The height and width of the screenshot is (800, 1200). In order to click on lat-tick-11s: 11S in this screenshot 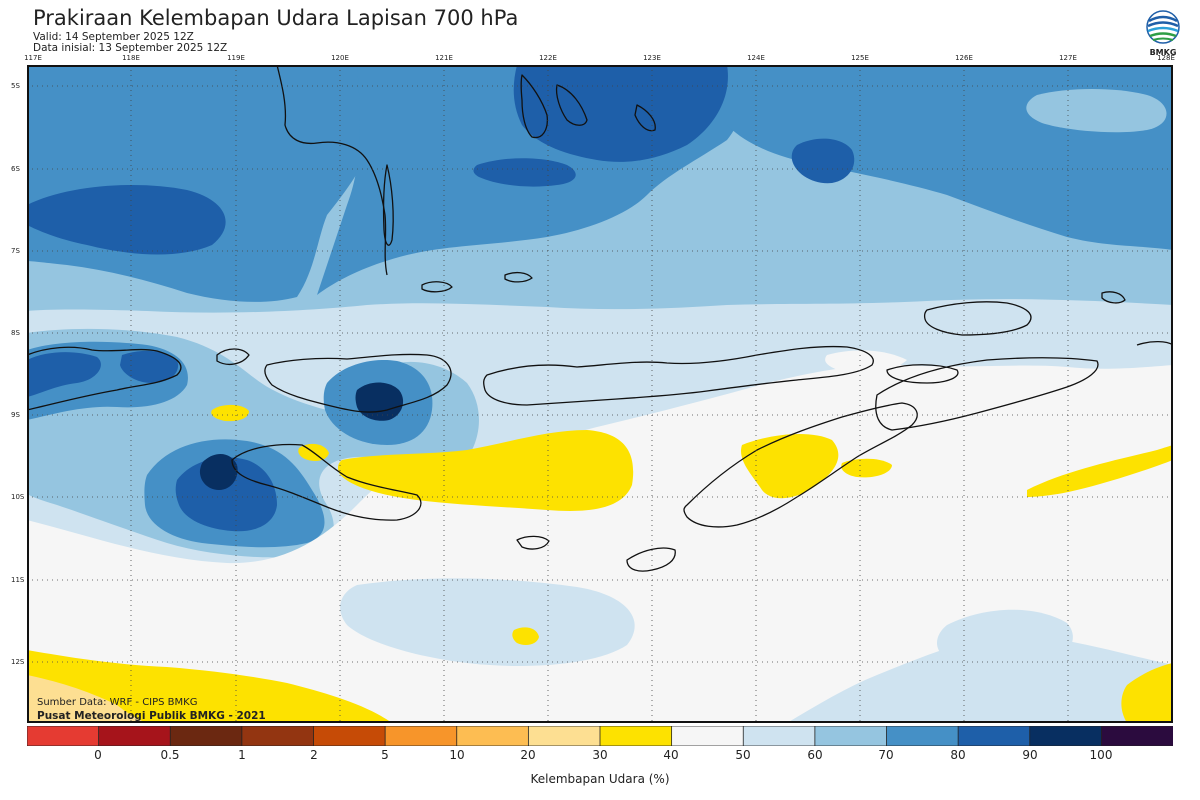, I will do `click(18, 580)`.